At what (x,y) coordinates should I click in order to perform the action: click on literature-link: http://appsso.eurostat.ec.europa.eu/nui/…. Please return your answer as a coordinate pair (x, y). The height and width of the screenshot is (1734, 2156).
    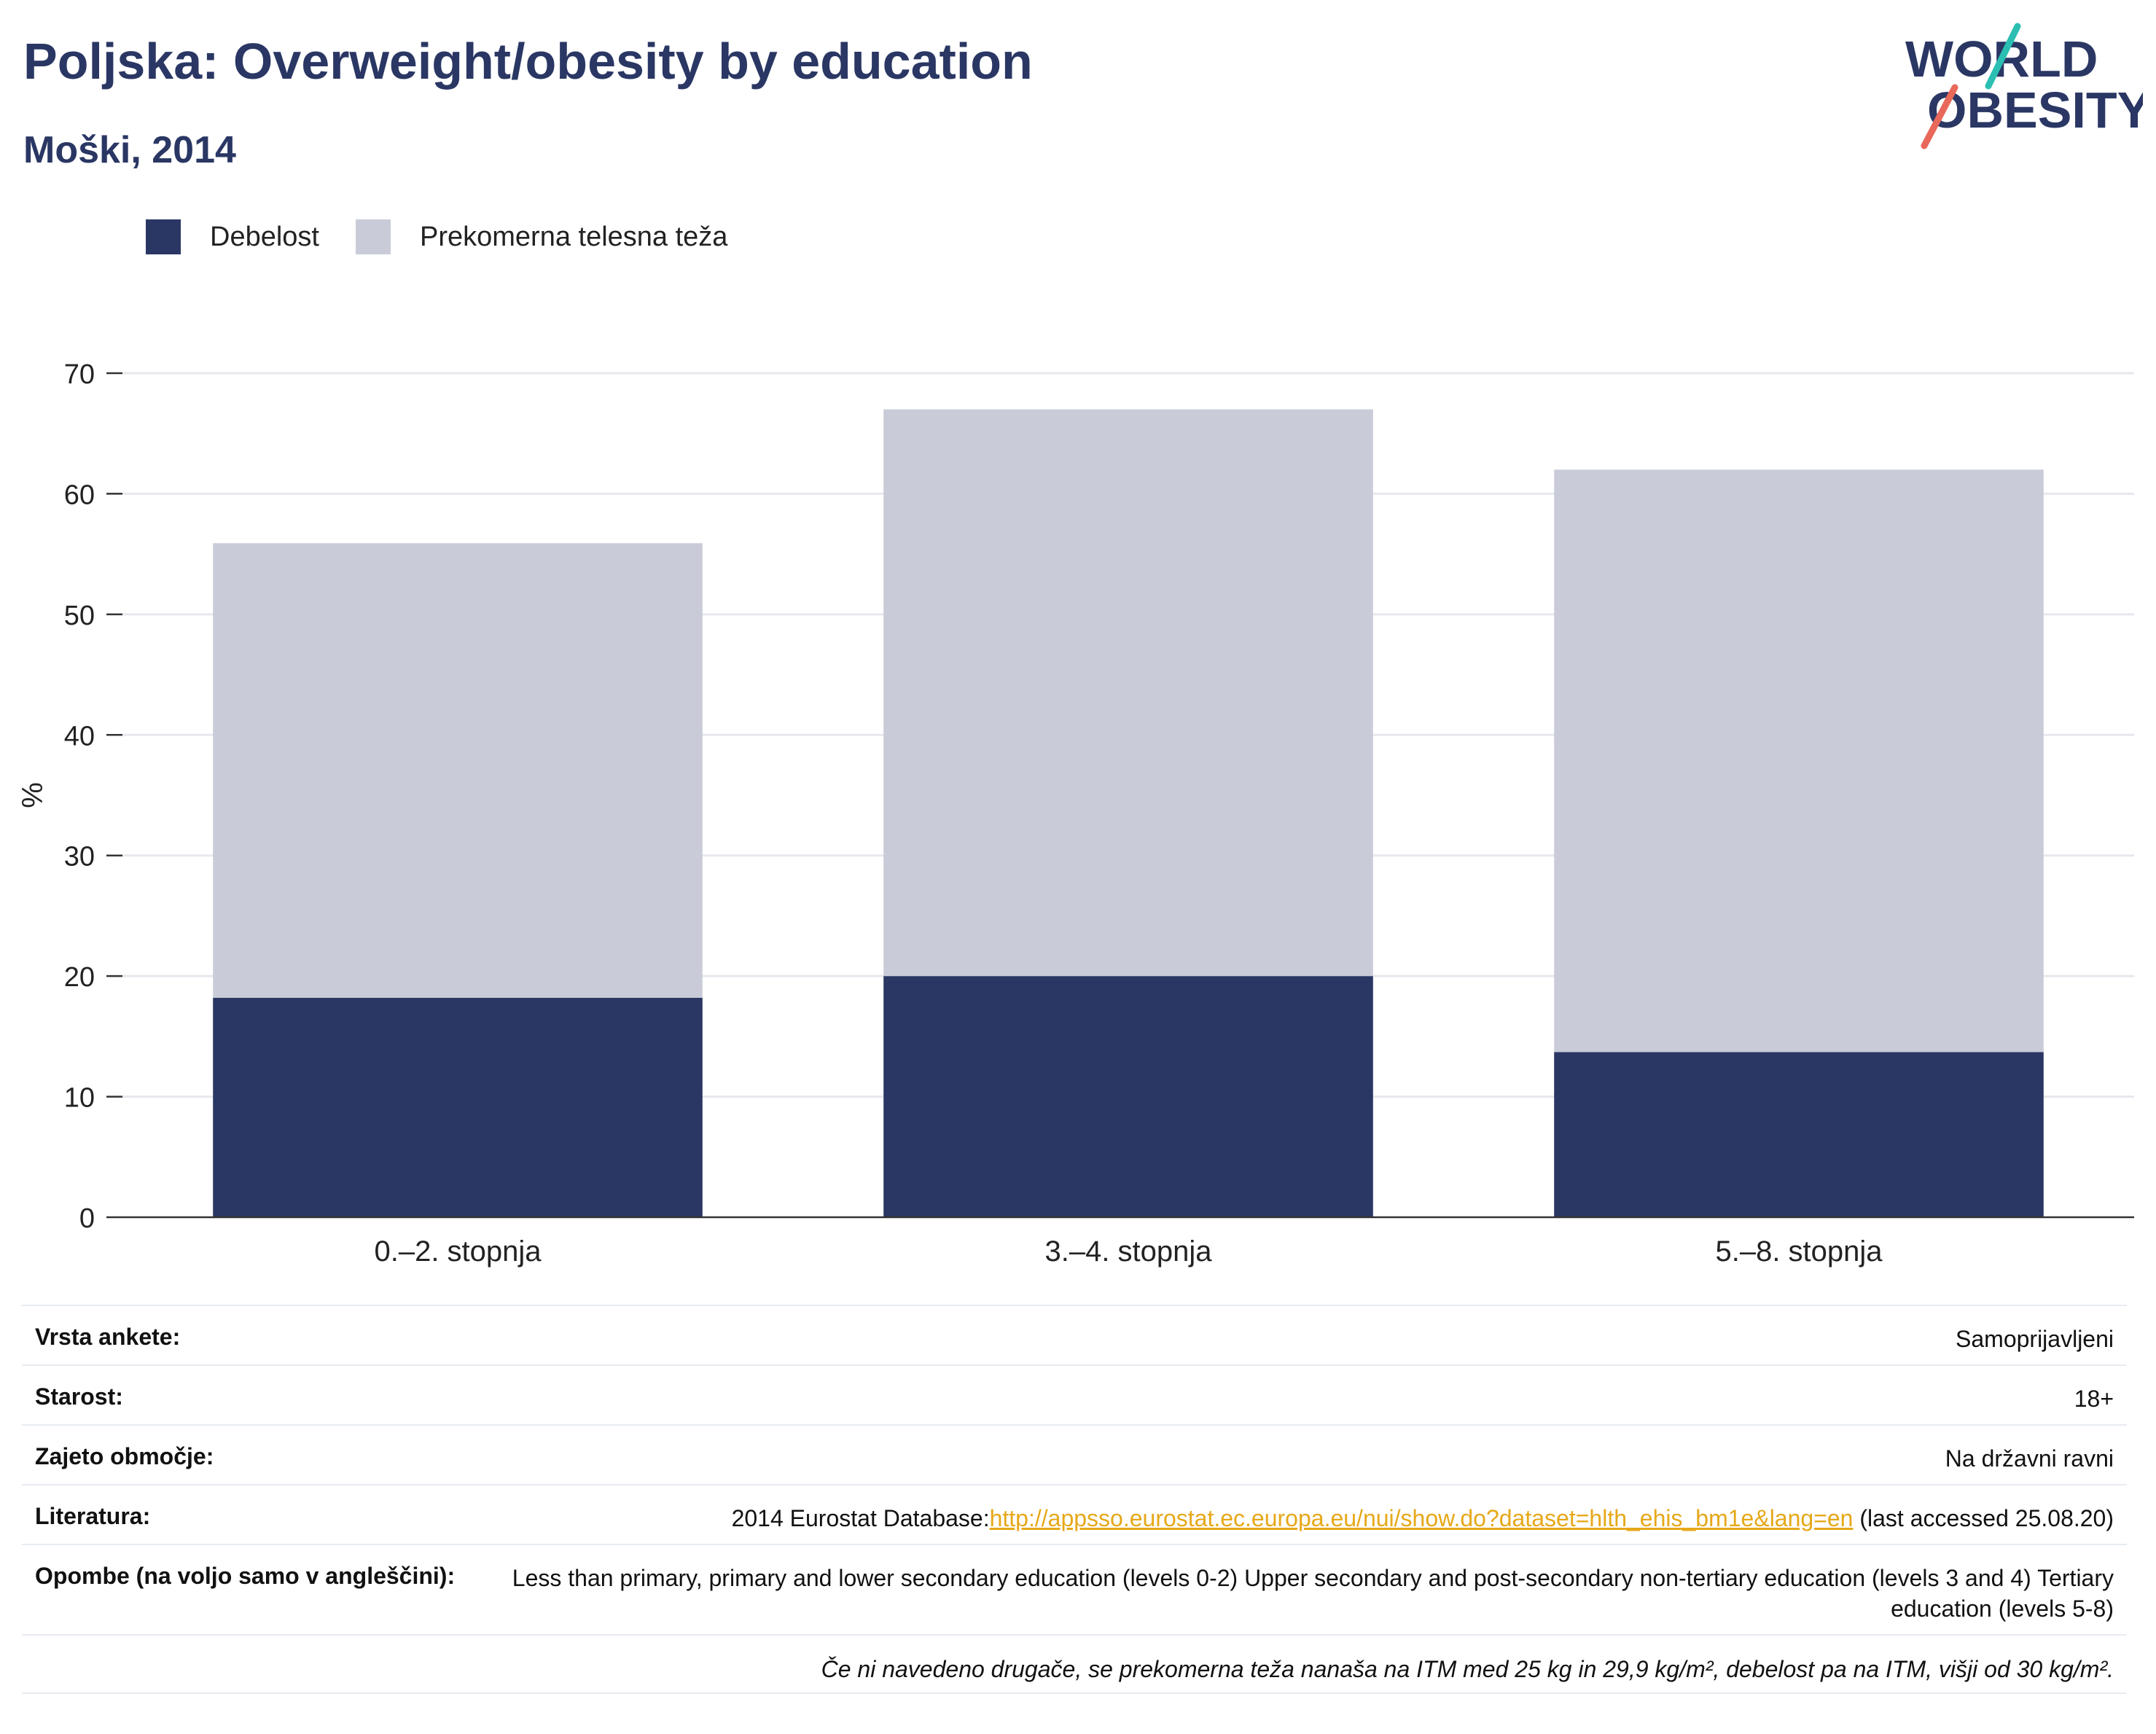
    Looking at the image, I should click on (1421, 1518).